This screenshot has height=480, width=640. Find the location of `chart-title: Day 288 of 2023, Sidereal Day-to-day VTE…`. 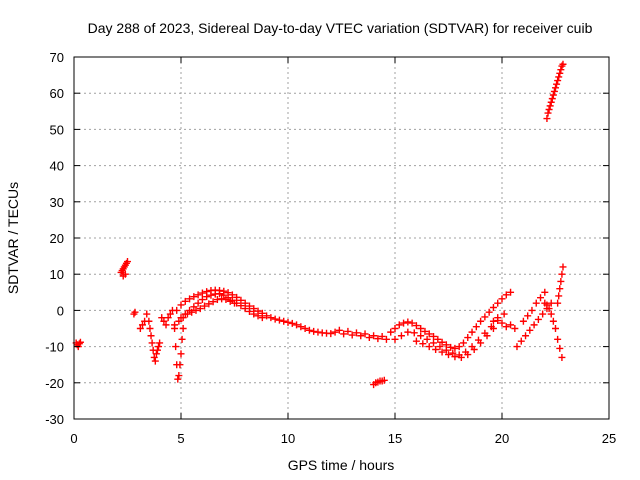

chart-title: Day 288 of 2023, Sidereal Day-to-day VTE… is located at coordinates (340, 28).